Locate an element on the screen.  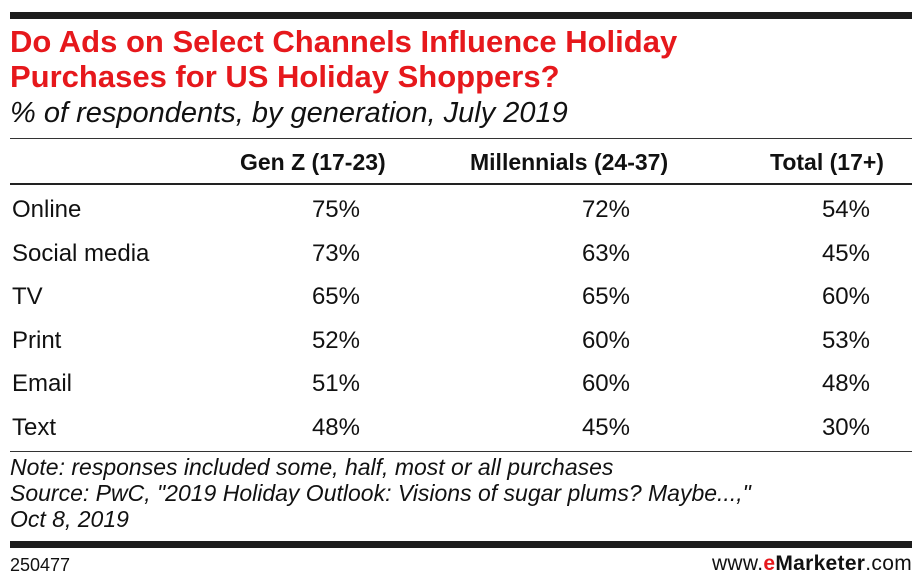
chart-id: 250477 is located at coordinates (40, 565).